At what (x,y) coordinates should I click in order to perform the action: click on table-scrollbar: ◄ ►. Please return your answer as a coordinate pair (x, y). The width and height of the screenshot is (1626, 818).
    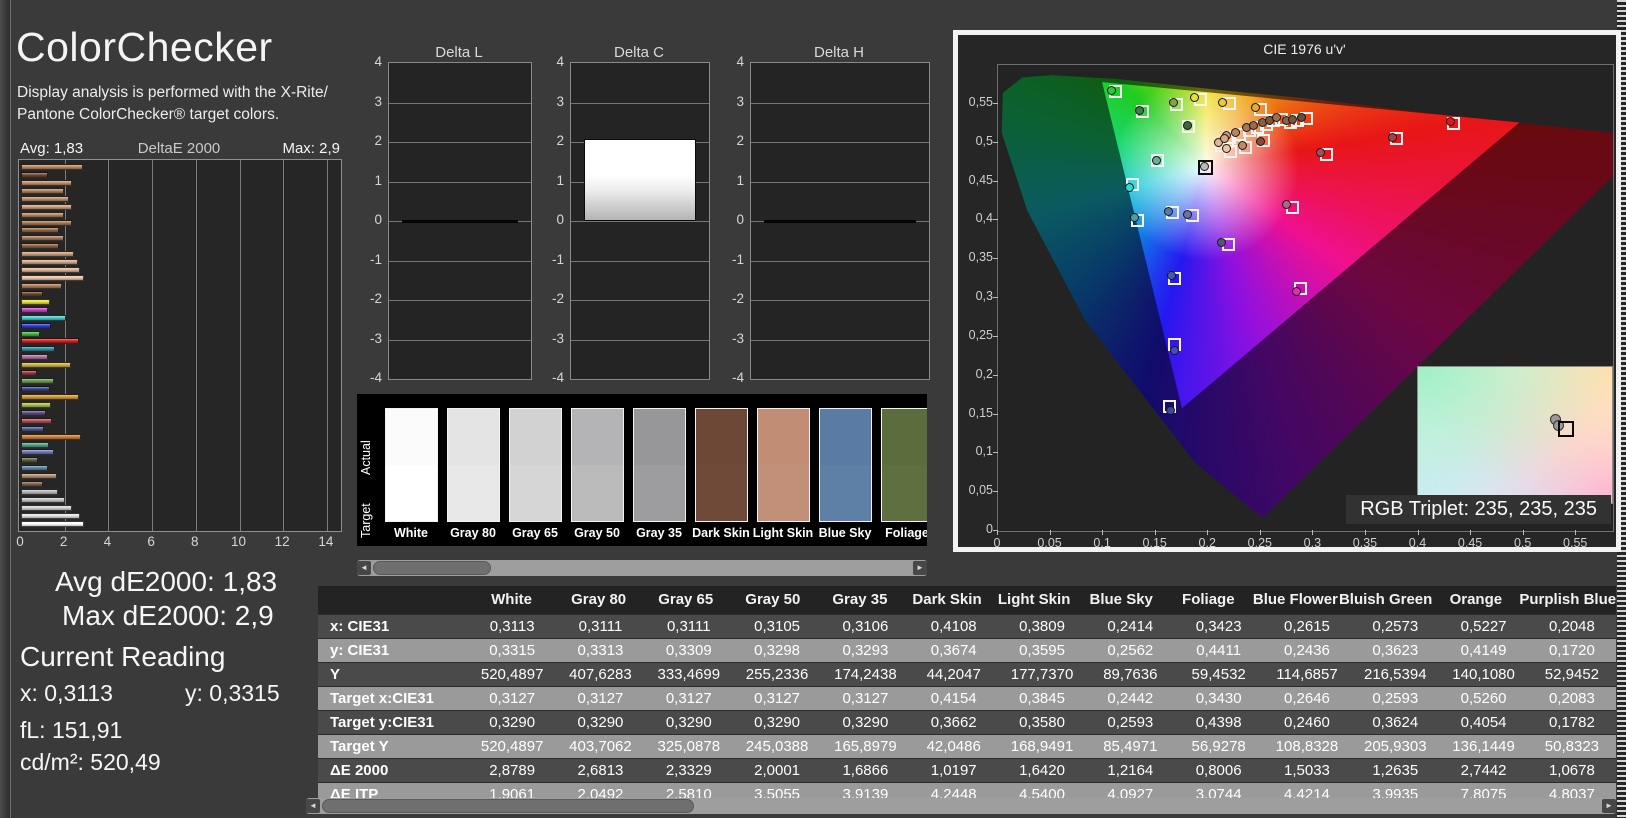
    Looking at the image, I should click on (961, 806).